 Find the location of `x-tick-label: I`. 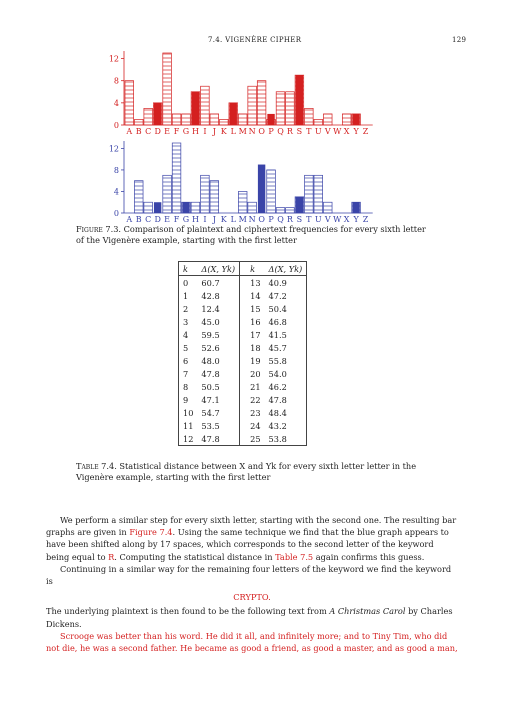

x-tick-label: I is located at coordinates (204, 219).